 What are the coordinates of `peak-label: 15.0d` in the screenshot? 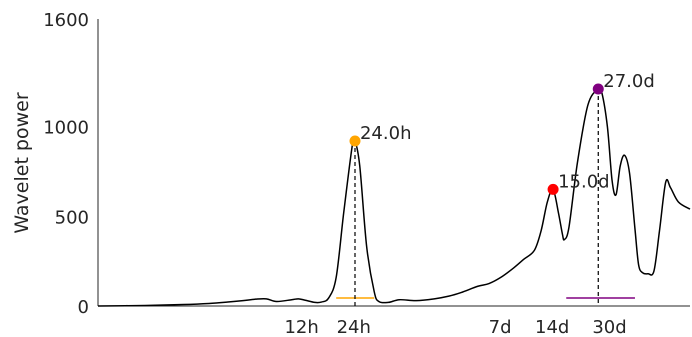 It's located at (584, 181).